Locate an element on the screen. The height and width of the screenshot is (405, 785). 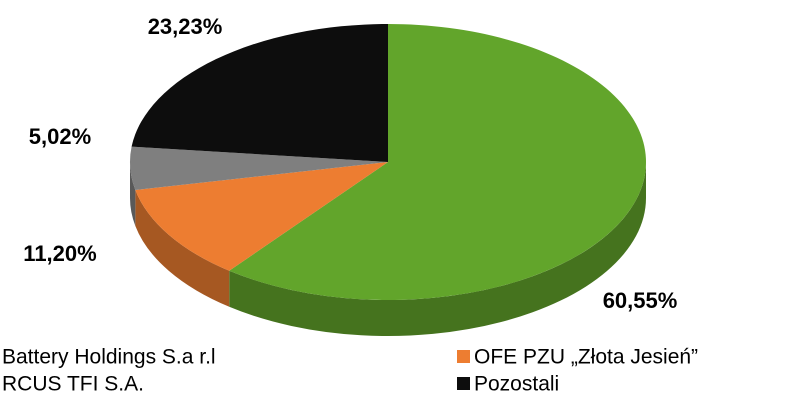
legend-label: OFE PZU „Złota Jesień” is located at coordinates (586, 357).